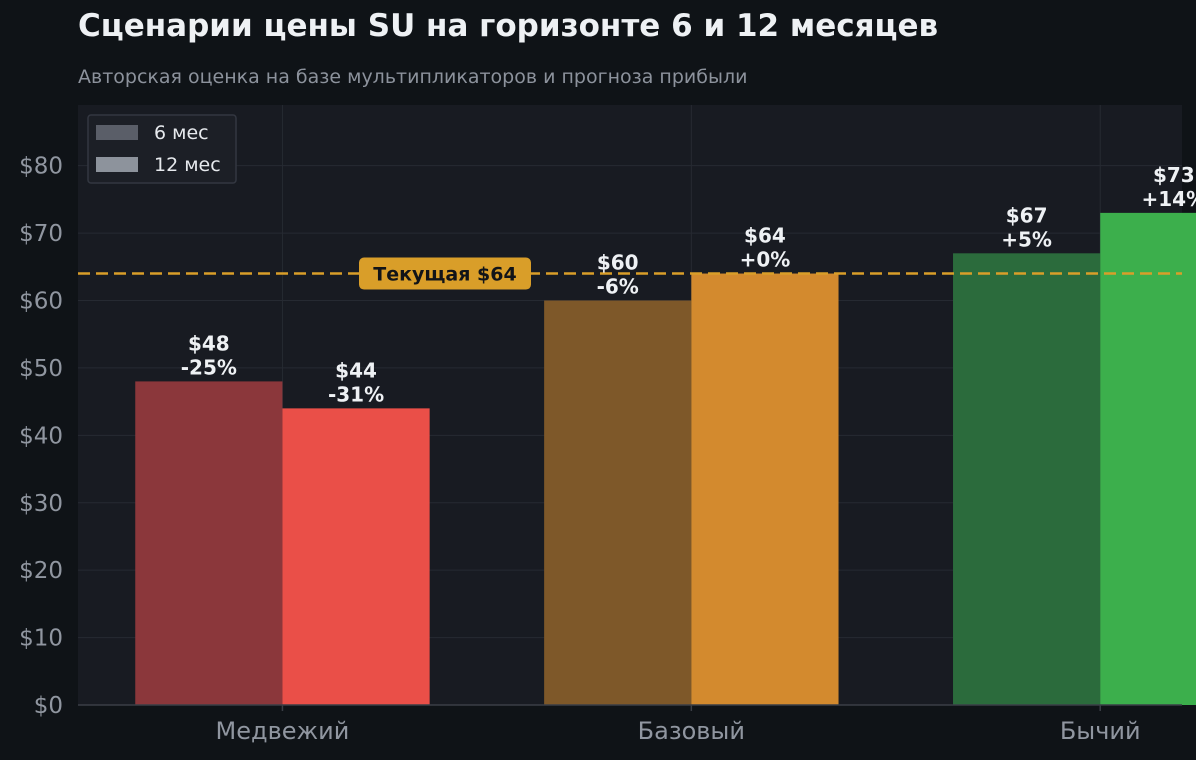 The image size is (1196, 760). Describe the element at coordinates (356, 370) in the screenshot. I see `data-label-value: $44` at that location.